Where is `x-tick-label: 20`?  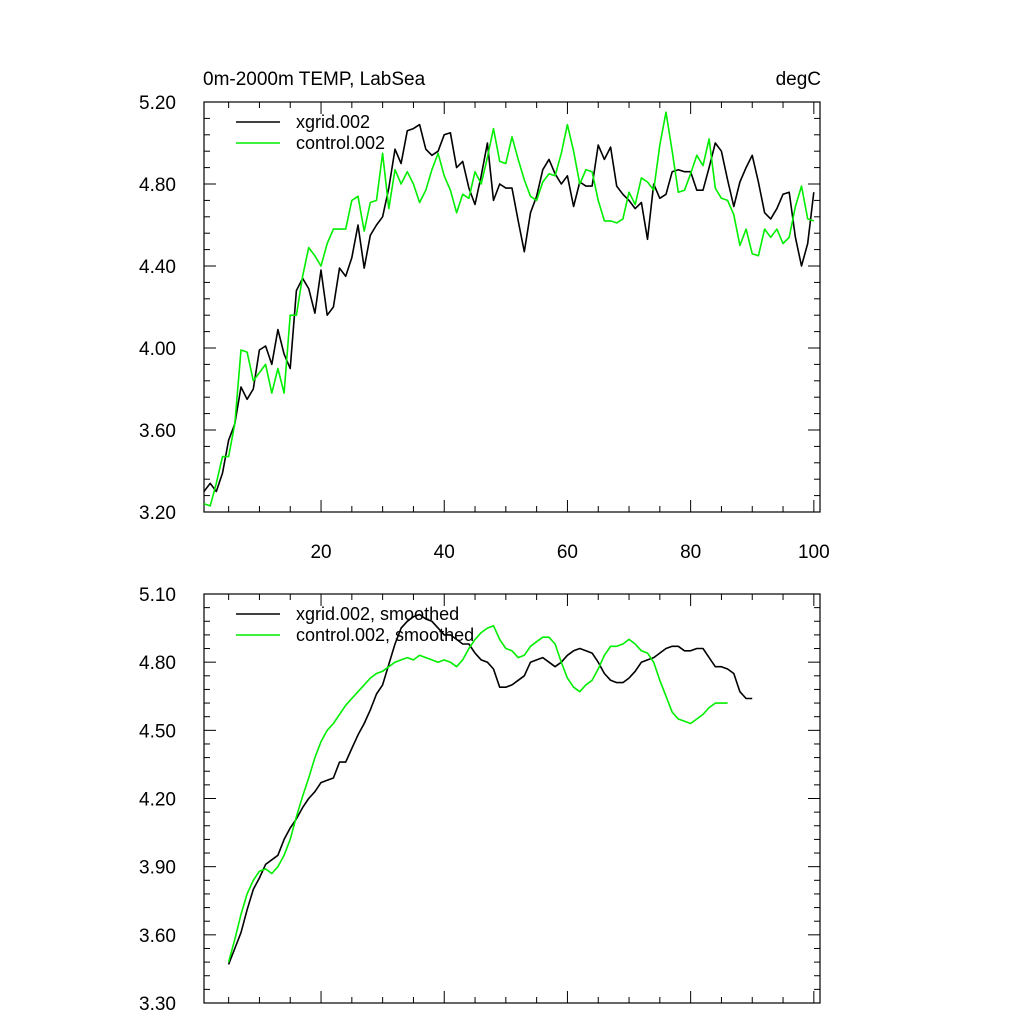
x-tick-label: 20 is located at coordinates (320, 552).